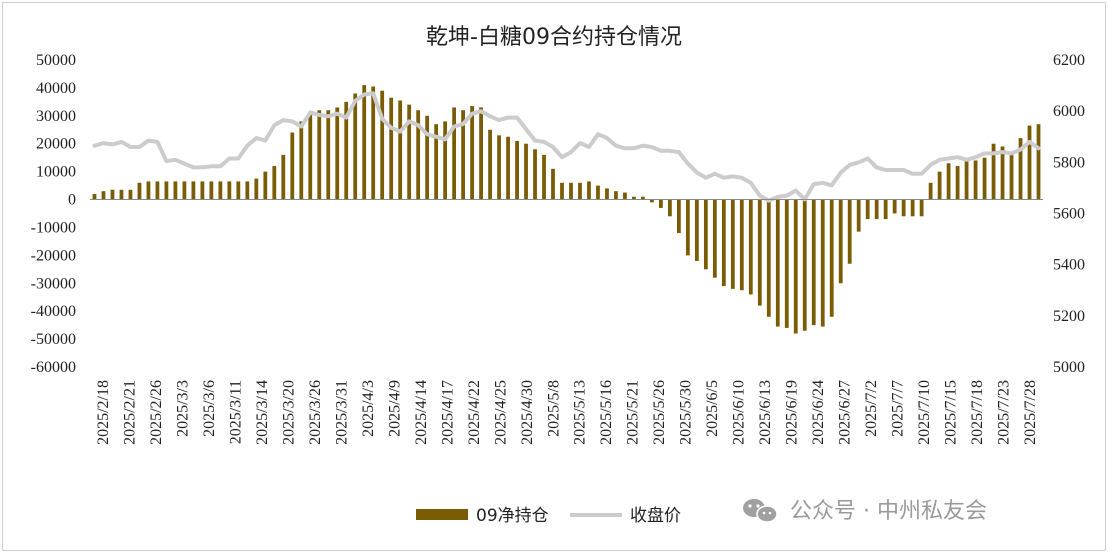  I want to click on x-tick-label: 2025/4/3, so click(368, 408).